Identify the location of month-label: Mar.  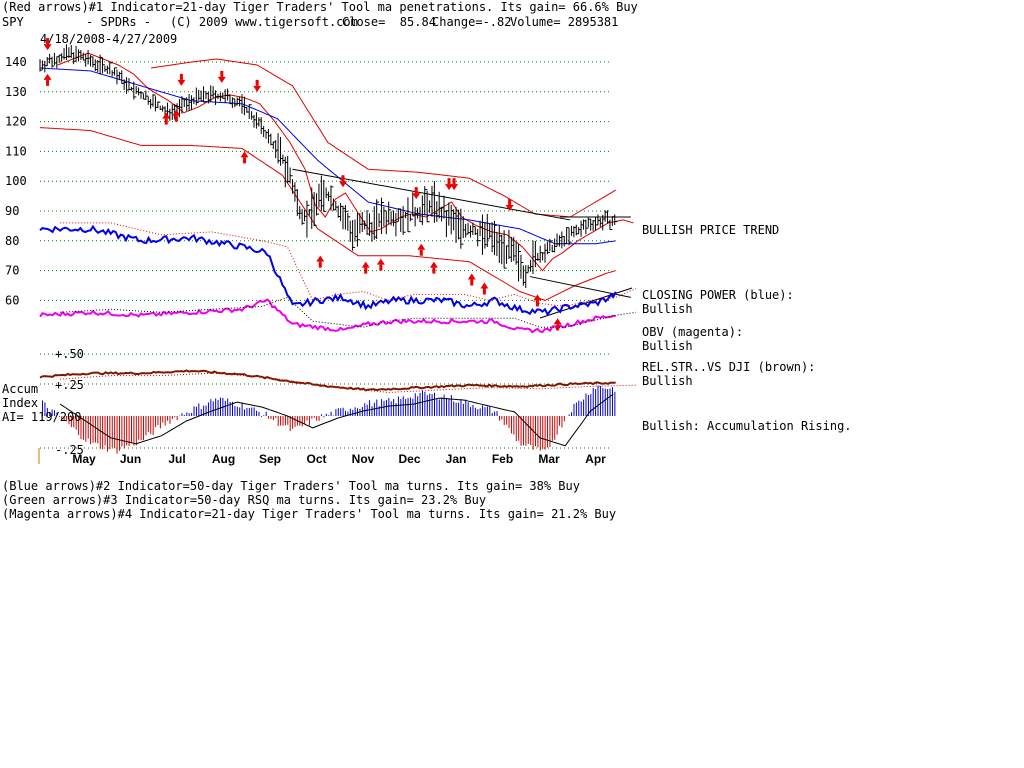
(549, 459).